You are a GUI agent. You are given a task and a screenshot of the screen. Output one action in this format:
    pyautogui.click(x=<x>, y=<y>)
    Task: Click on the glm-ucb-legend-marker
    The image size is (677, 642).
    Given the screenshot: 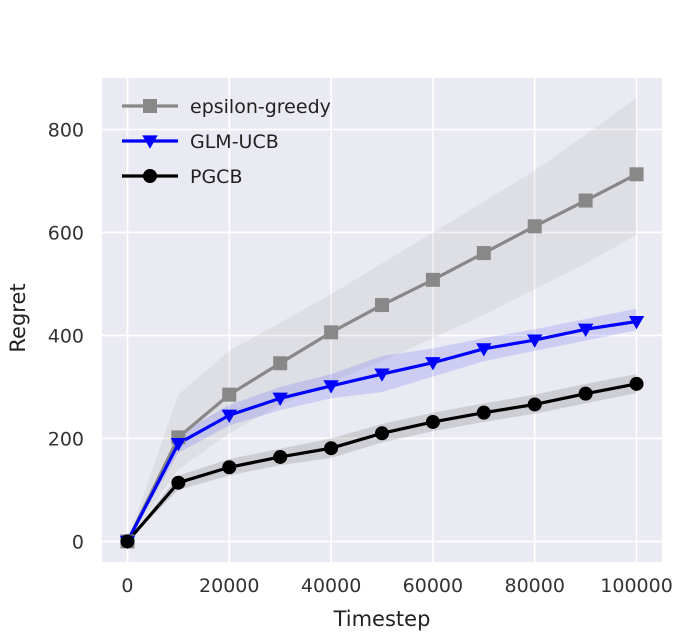 What is the action you would take?
    pyautogui.click(x=150, y=142)
    